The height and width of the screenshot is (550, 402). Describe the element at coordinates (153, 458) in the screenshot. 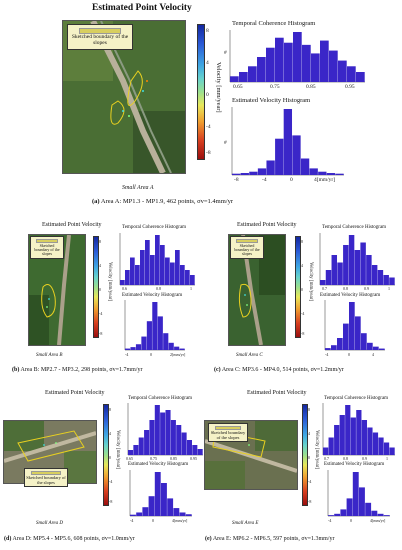

I see `x-tick: 0.75` at that location.